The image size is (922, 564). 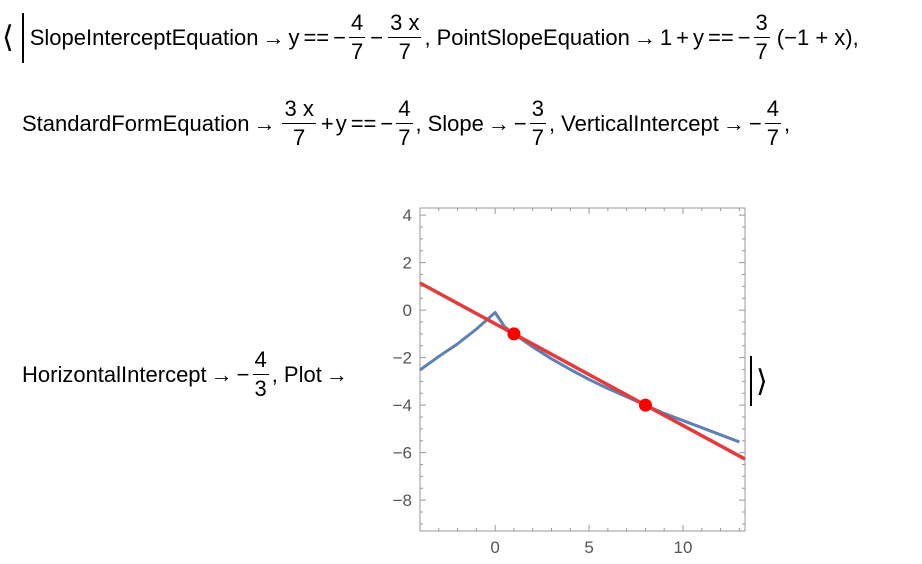 What do you see at coordinates (407, 263) in the screenshot?
I see `y-tick-label: 2` at bounding box center [407, 263].